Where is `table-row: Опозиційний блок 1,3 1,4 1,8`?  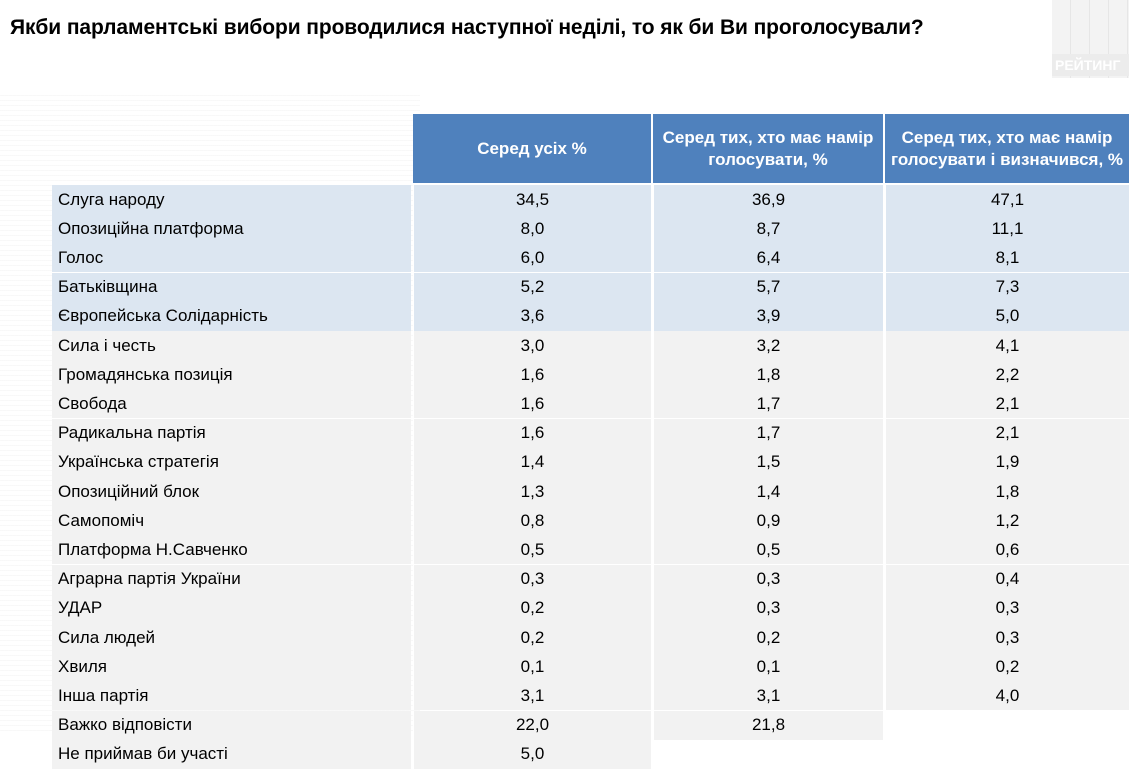 table-row: Опозиційний блок 1,3 1,4 1,8 is located at coordinates (564, 491).